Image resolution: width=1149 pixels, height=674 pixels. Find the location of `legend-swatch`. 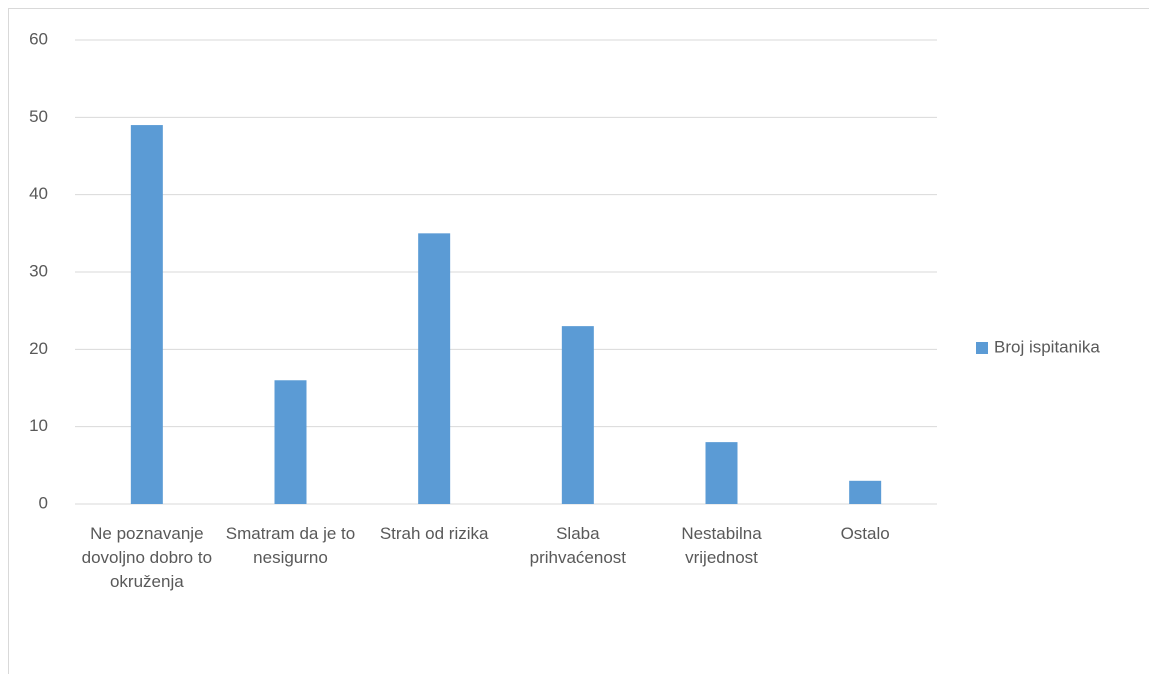

legend-swatch is located at coordinates (982, 348).